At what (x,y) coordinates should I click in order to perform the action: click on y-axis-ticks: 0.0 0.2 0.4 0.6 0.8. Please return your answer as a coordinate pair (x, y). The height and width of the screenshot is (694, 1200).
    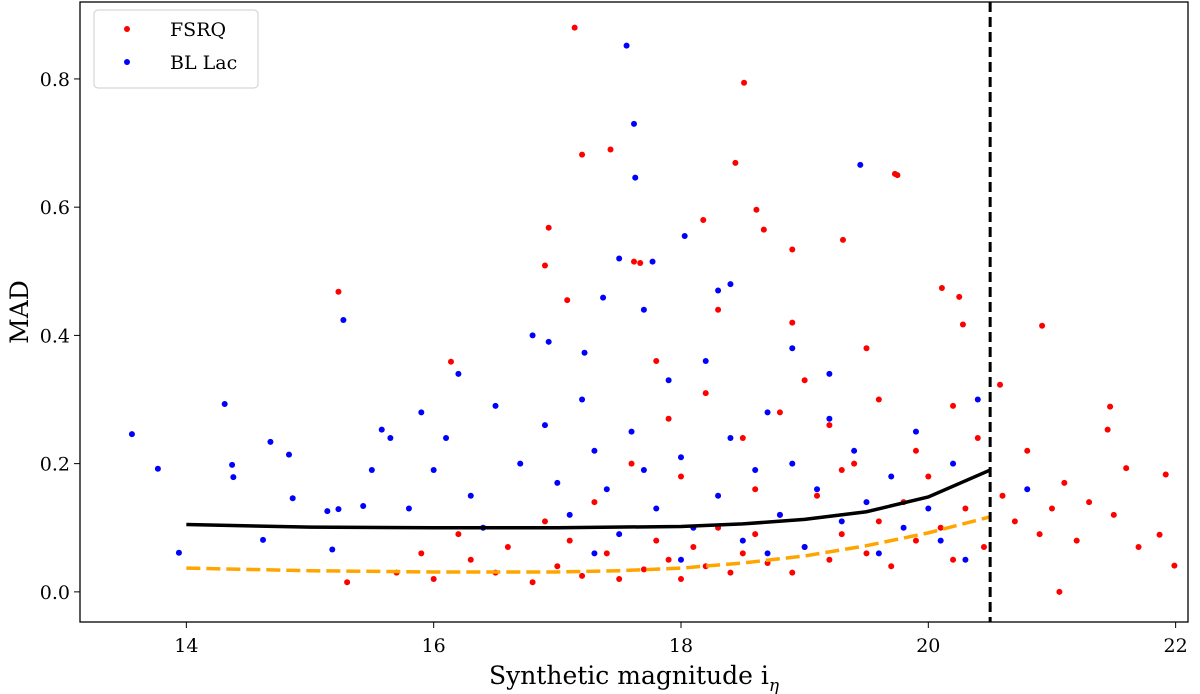
    Looking at the image, I should click on (60, 336).